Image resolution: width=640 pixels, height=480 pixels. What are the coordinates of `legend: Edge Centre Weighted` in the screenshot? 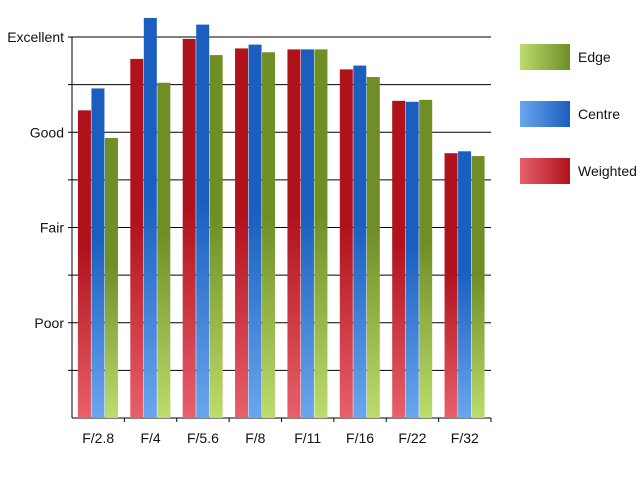 It's located at (578, 114).